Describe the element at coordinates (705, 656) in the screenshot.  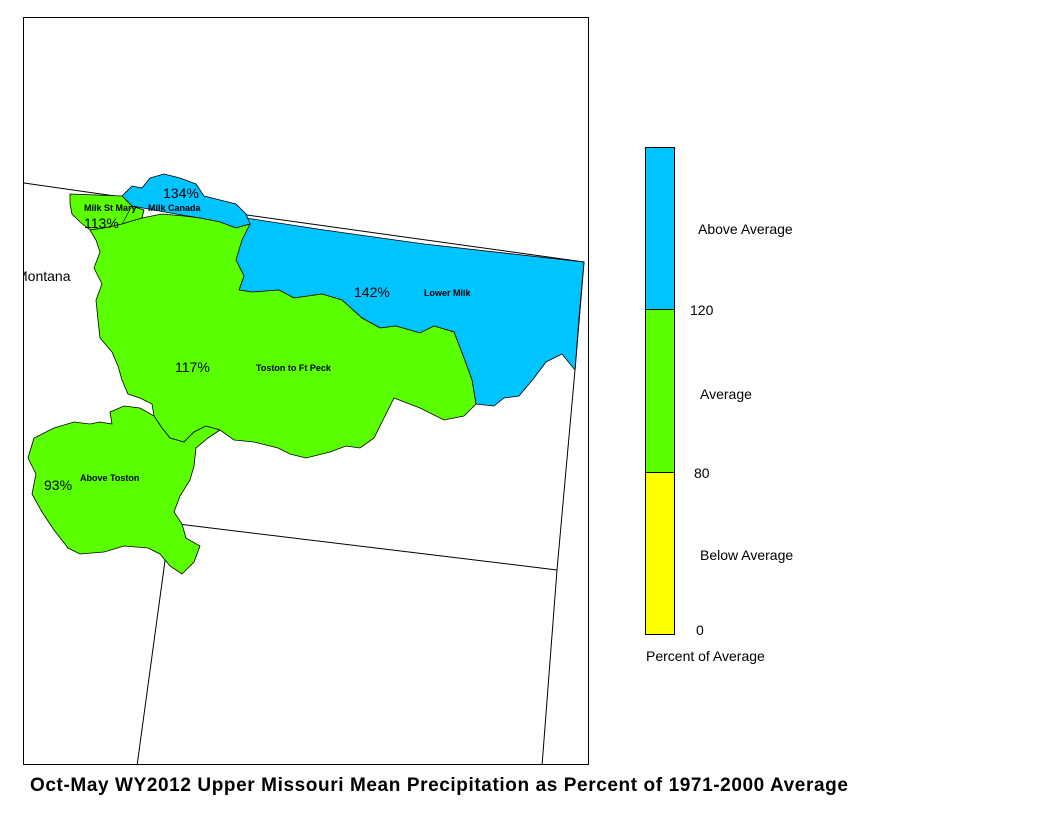
I see `legend-caption: Percent of Average` at that location.